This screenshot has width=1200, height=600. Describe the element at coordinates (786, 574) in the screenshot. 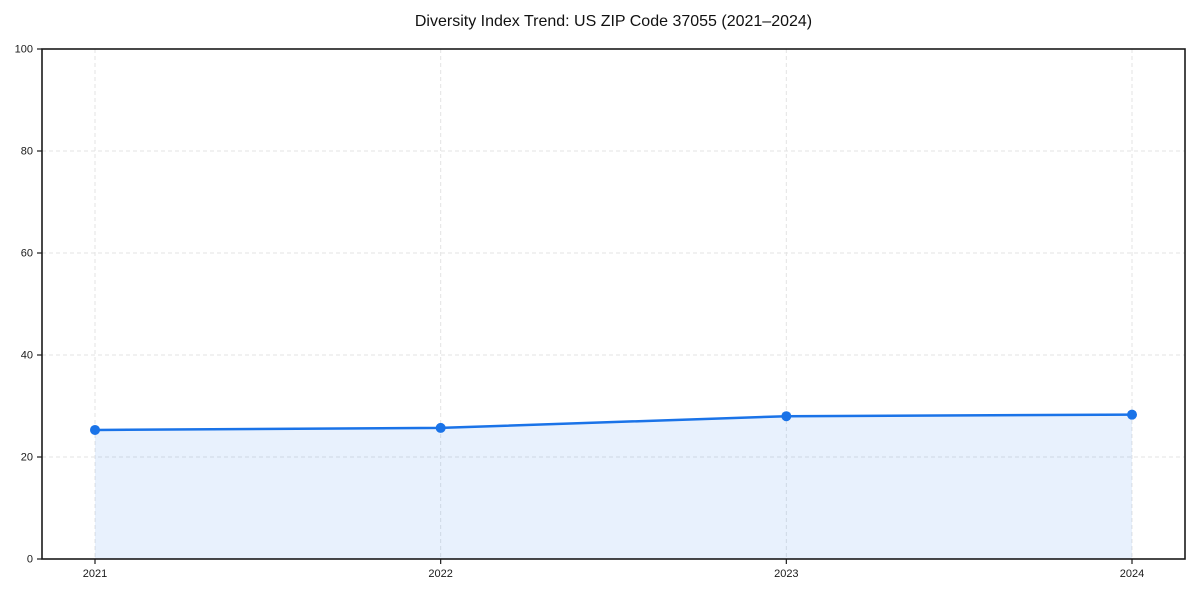

I see `x-tick-label: 2023` at that location.